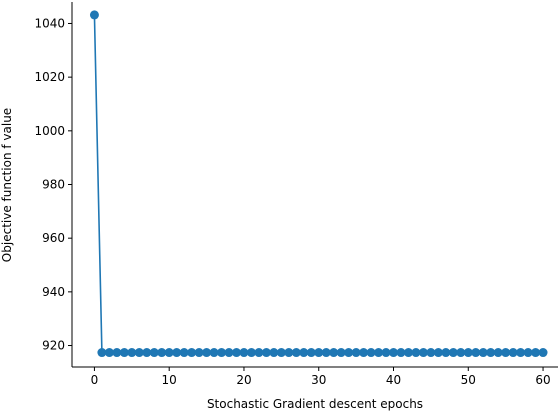  What do you see at coordinates (243, 380) in the screenshot?
I see `x-tick-label: 20` at bounding box center [243, 380].